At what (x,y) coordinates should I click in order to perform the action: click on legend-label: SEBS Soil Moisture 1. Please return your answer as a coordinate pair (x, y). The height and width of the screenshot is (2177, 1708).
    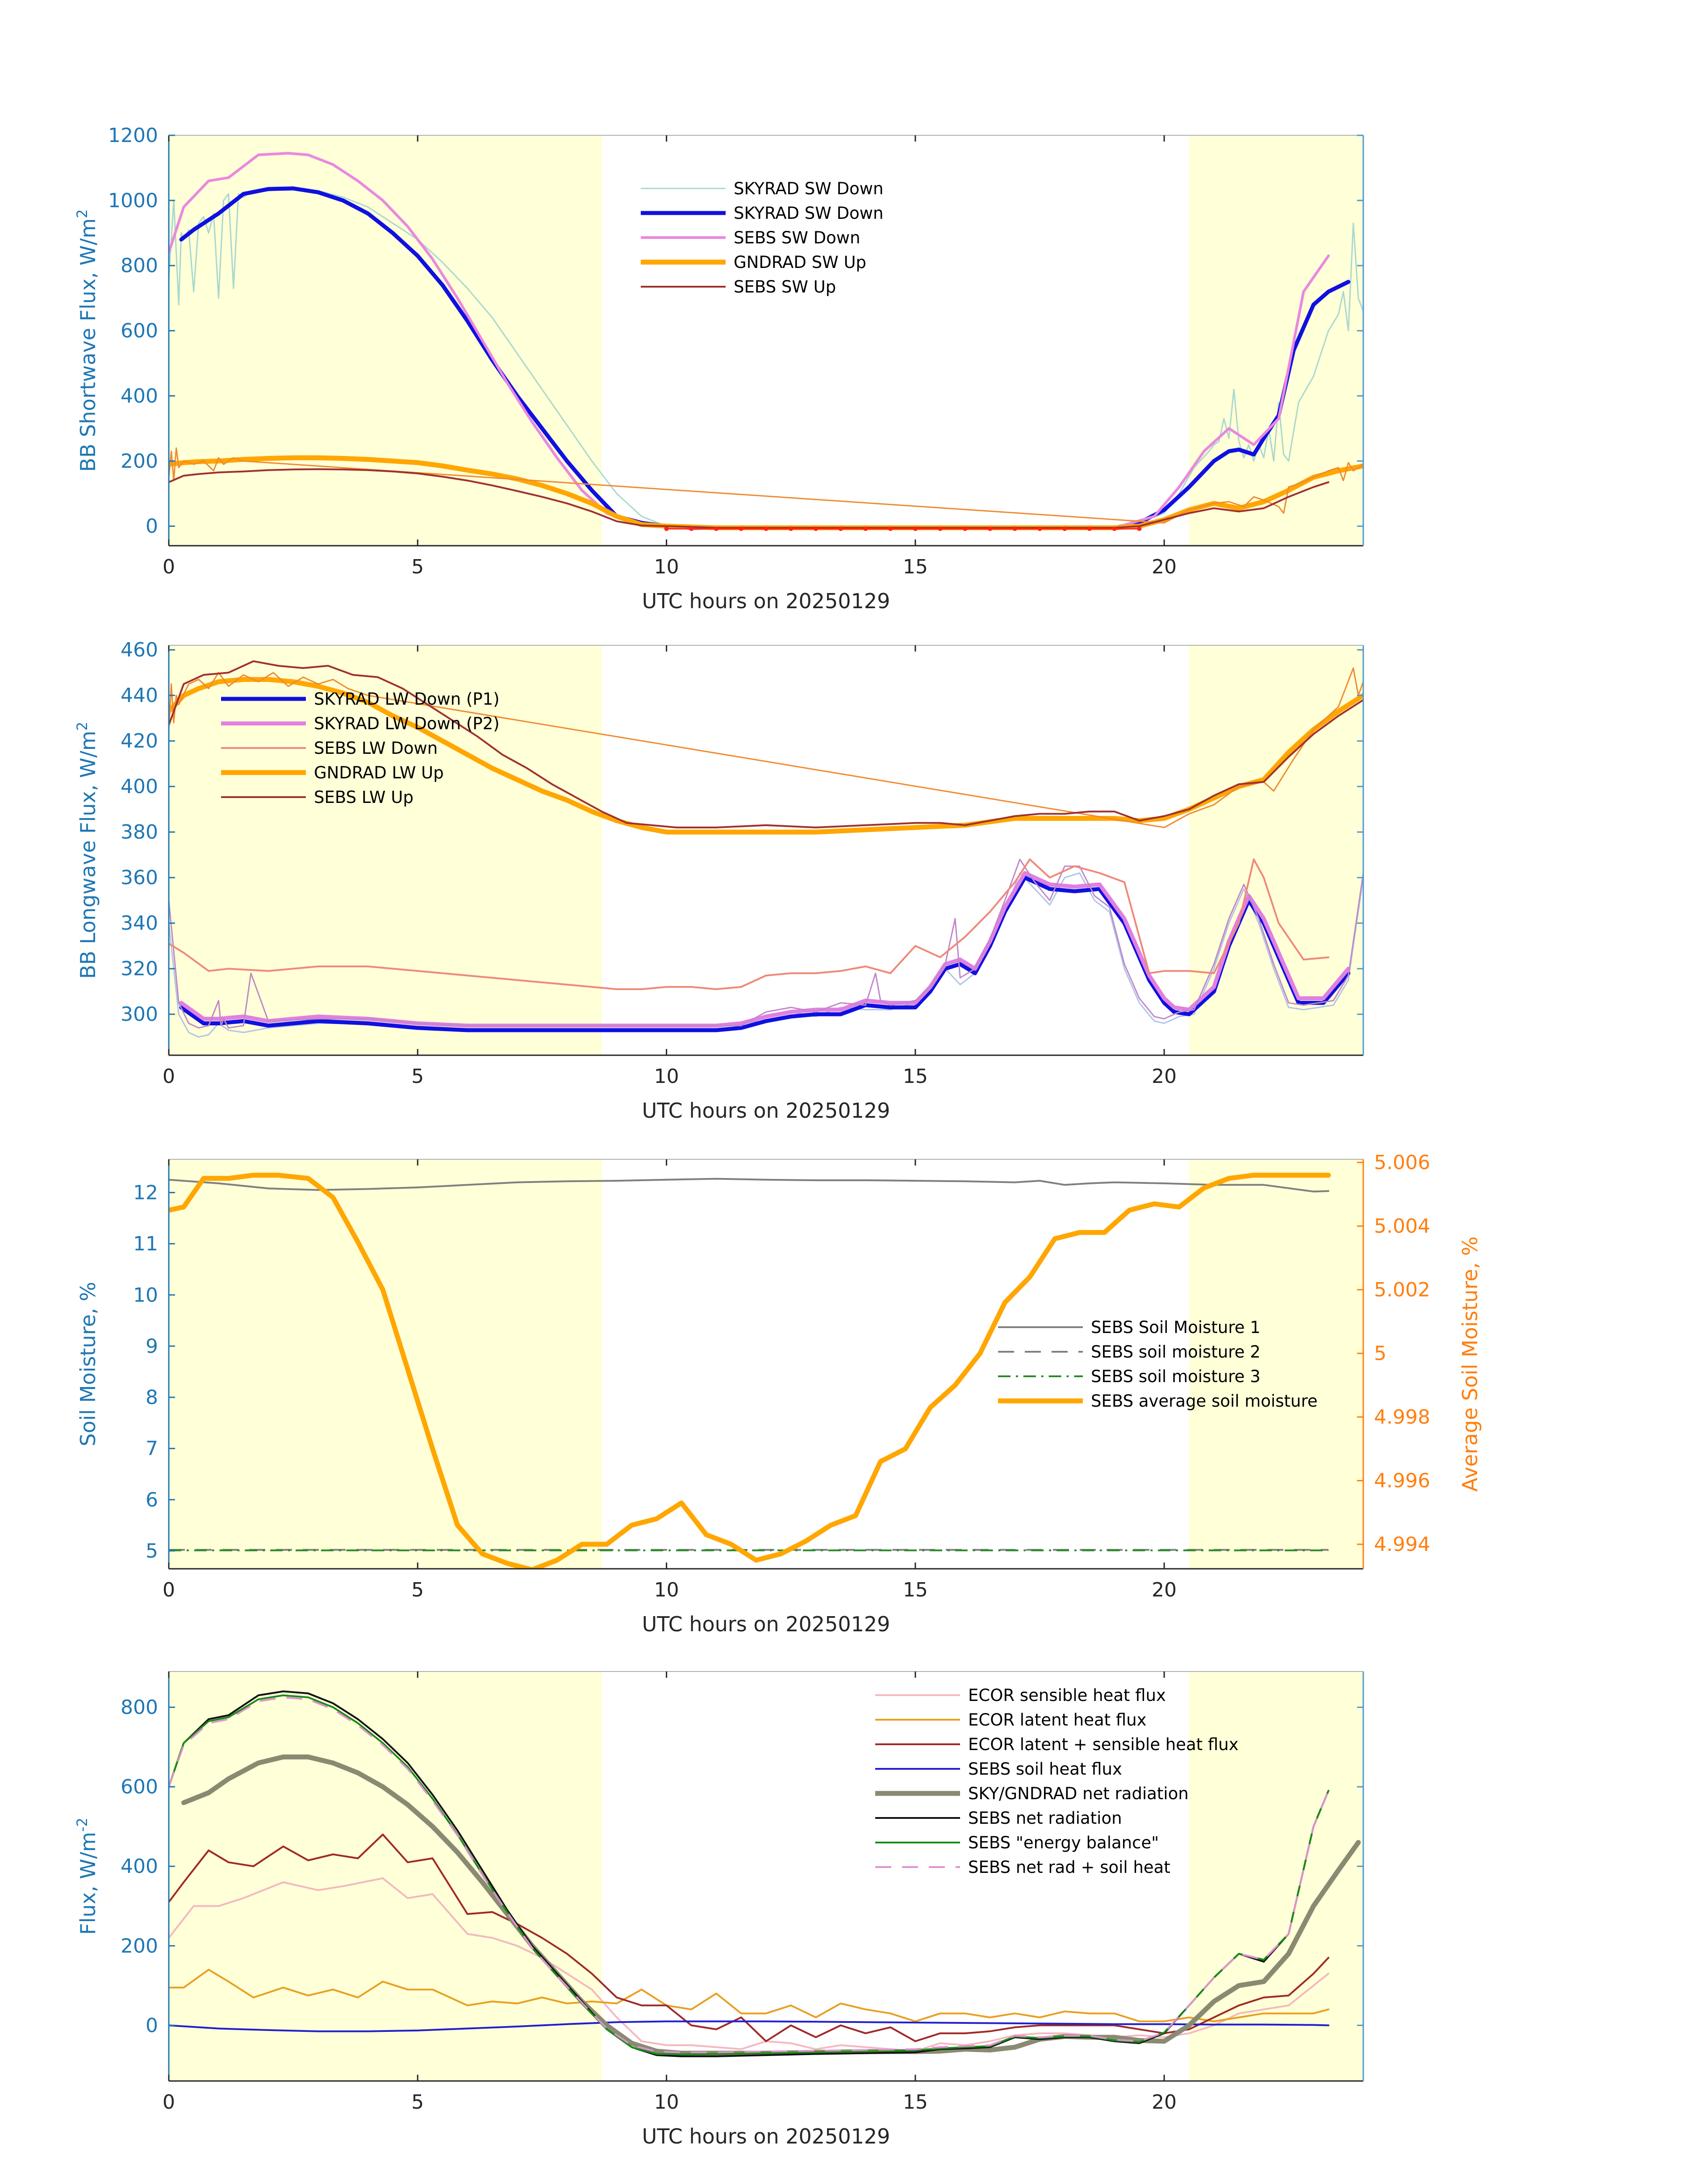
    Looking at the image, I should click on (1176, 1327).